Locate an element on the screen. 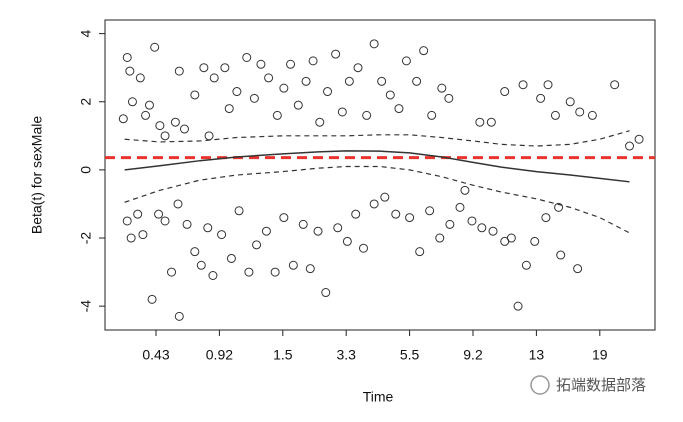 This screenshot has height=422, width=683. watermark-icon is located at coordinates (540, 385).